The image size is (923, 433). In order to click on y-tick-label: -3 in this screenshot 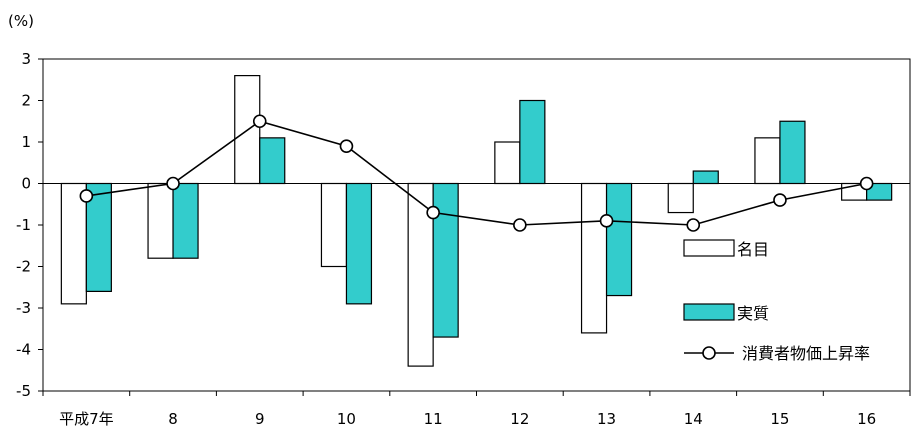, I will do `click(23, 308)`.